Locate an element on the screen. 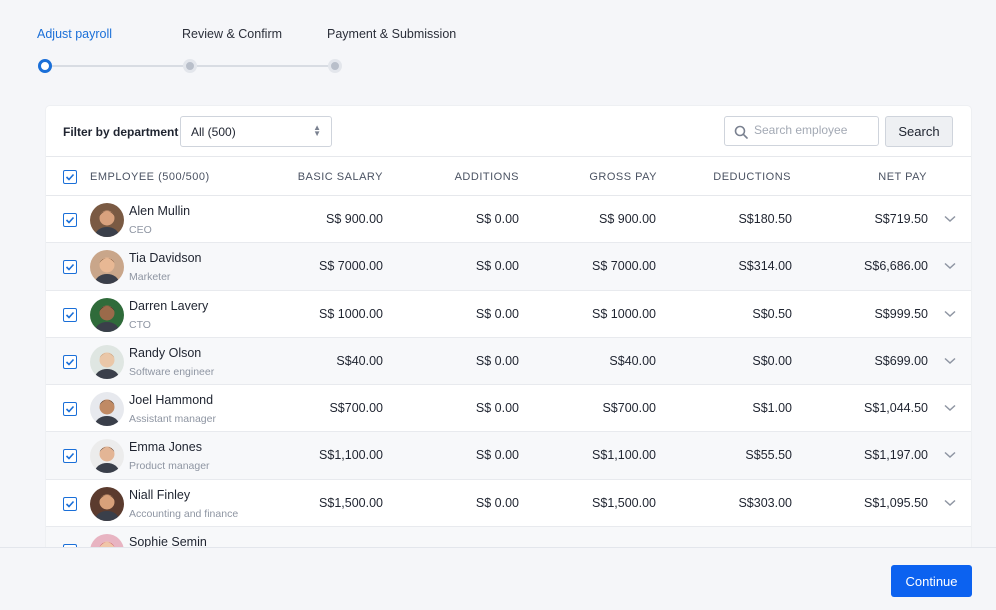 The height and width of the screenshot is (610, 996). gross-pay-cell: S$700.00 is located at coordinates (629, 408).